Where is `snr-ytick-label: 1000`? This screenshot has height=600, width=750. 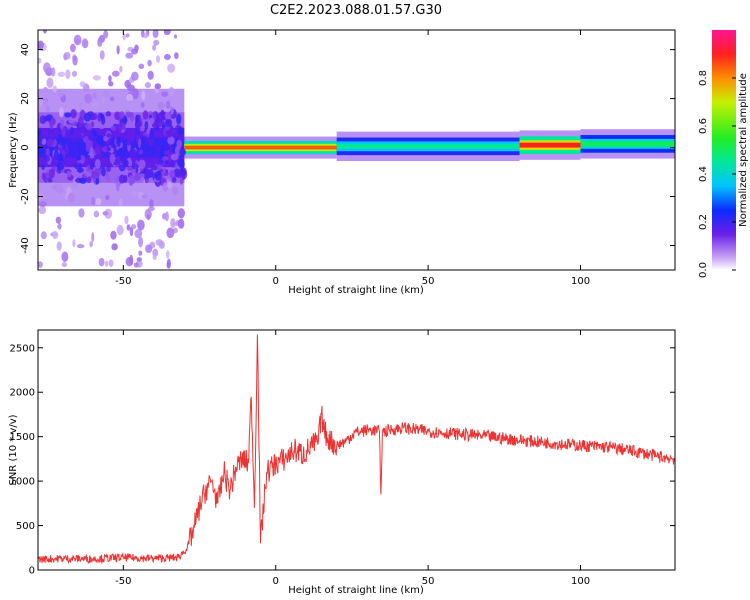
snr-ytick-label: 1000 is located at coordinates (22, 482).